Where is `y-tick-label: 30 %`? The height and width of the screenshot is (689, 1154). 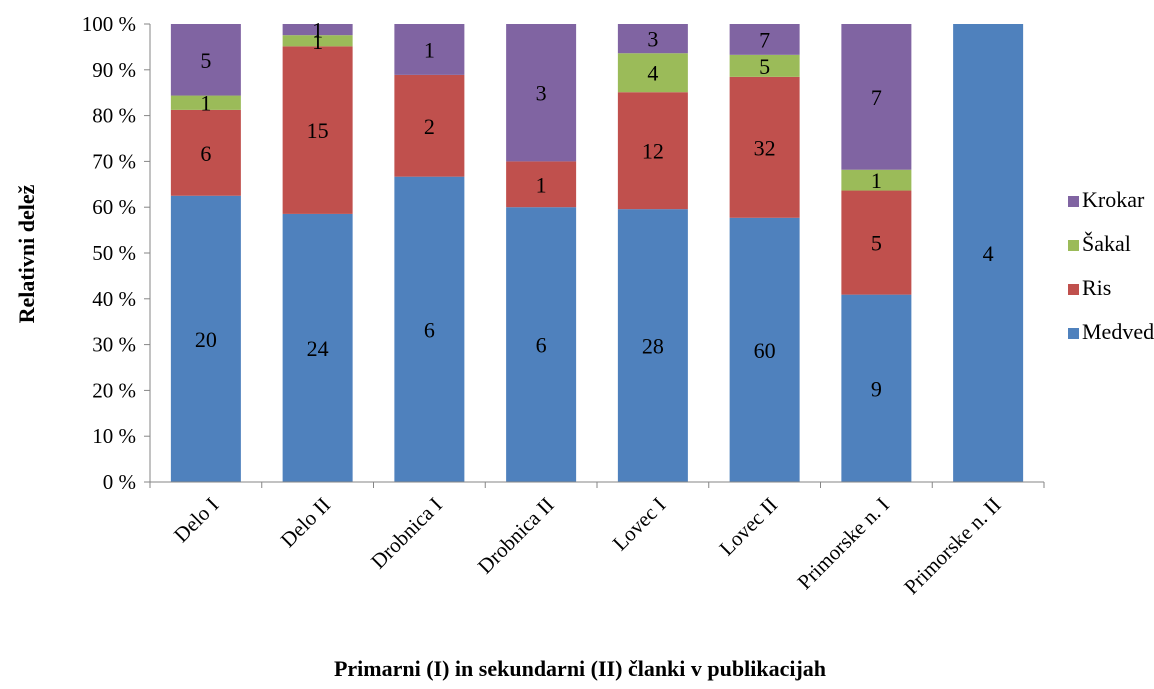
y-tick-label: 30 % is located at coordinates (114, 345).